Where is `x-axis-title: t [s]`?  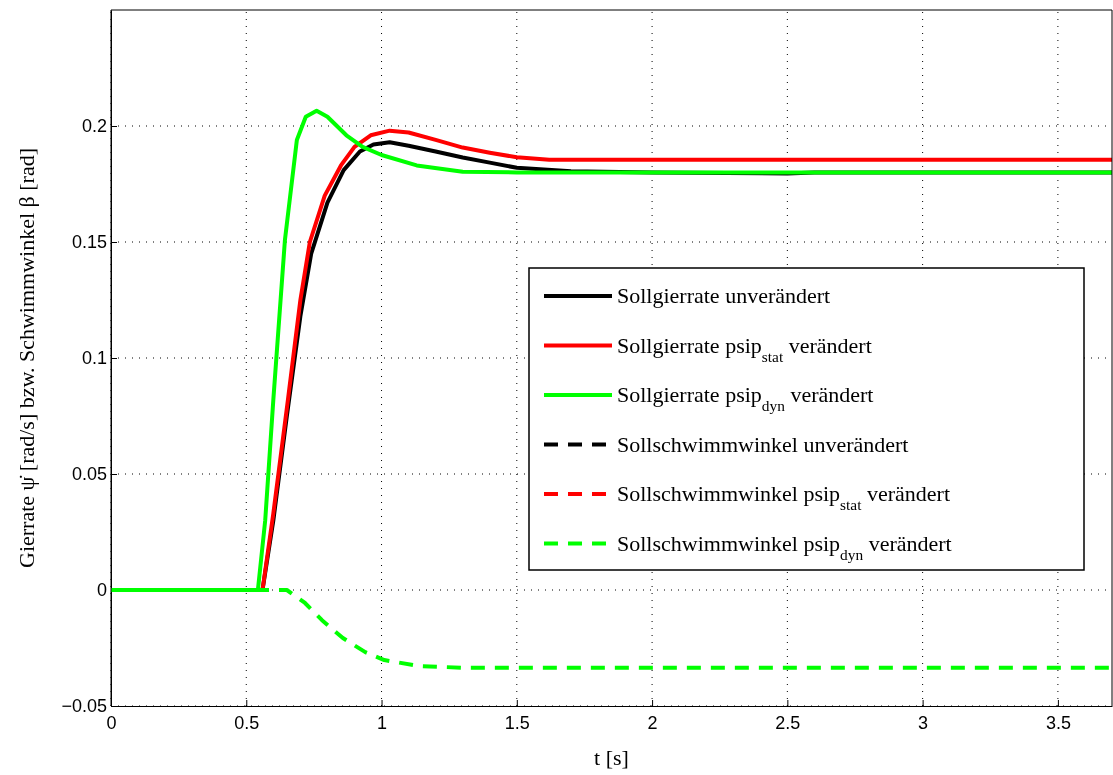
x-axis-title: t [s] is located at coordinates (611, 757).